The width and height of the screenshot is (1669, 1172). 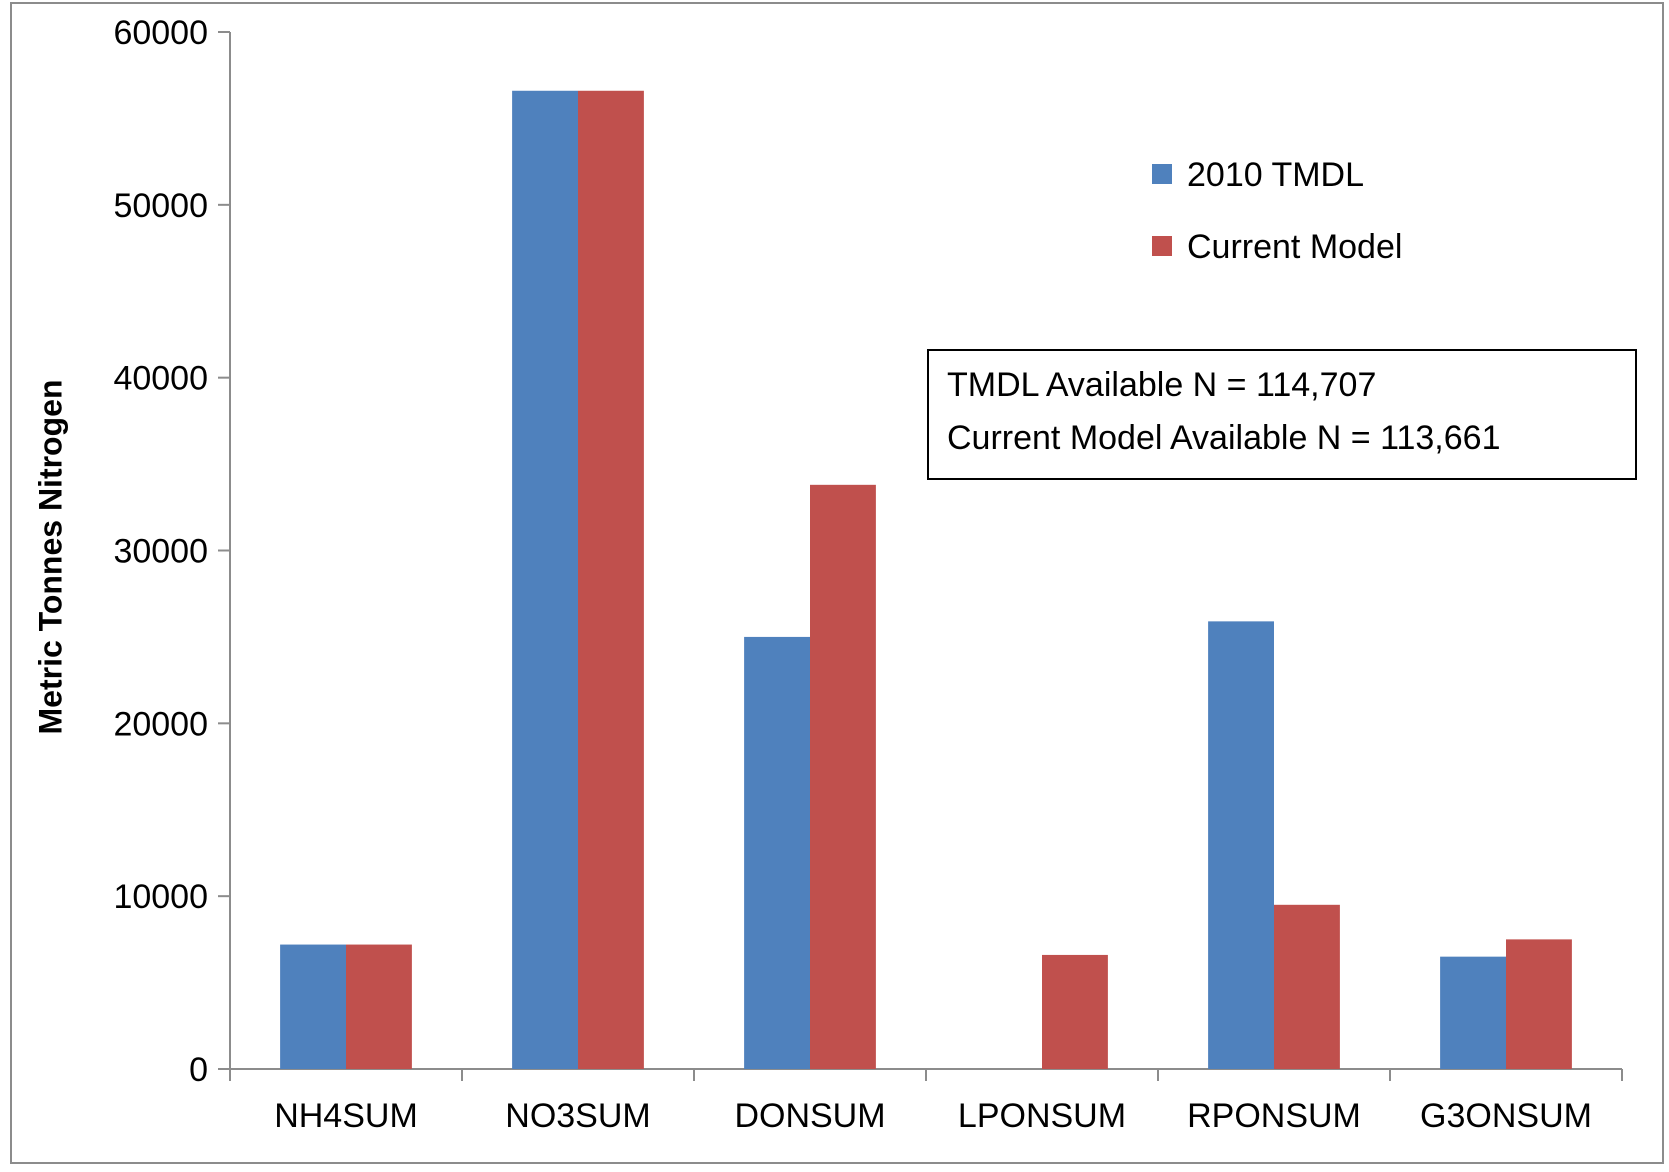 I want to click on bar-2010-tmdl-g3onsum, so click(x=1473, y=1012).